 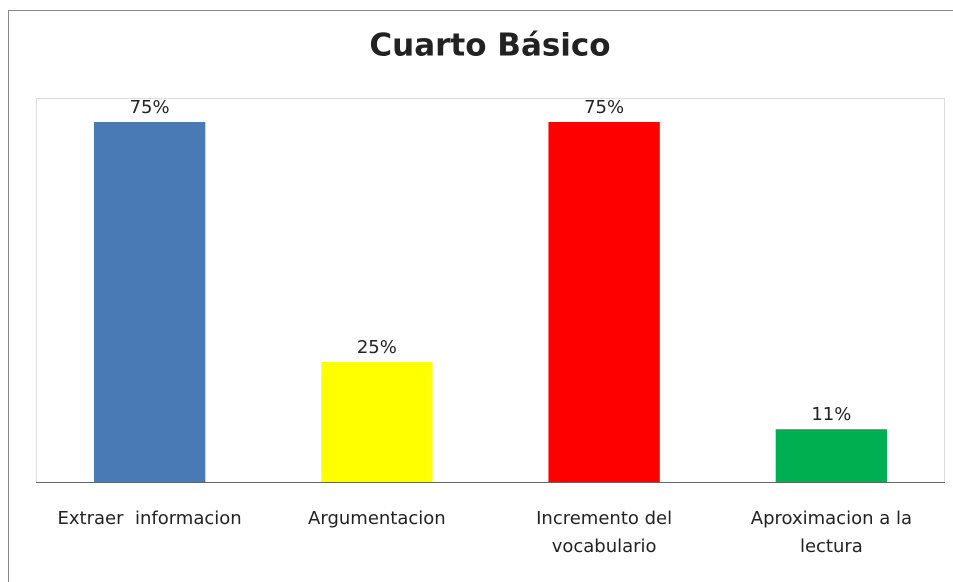 I want to click on x-tick-label: Aproximacion a la lectura, so click(x=834, y=532).